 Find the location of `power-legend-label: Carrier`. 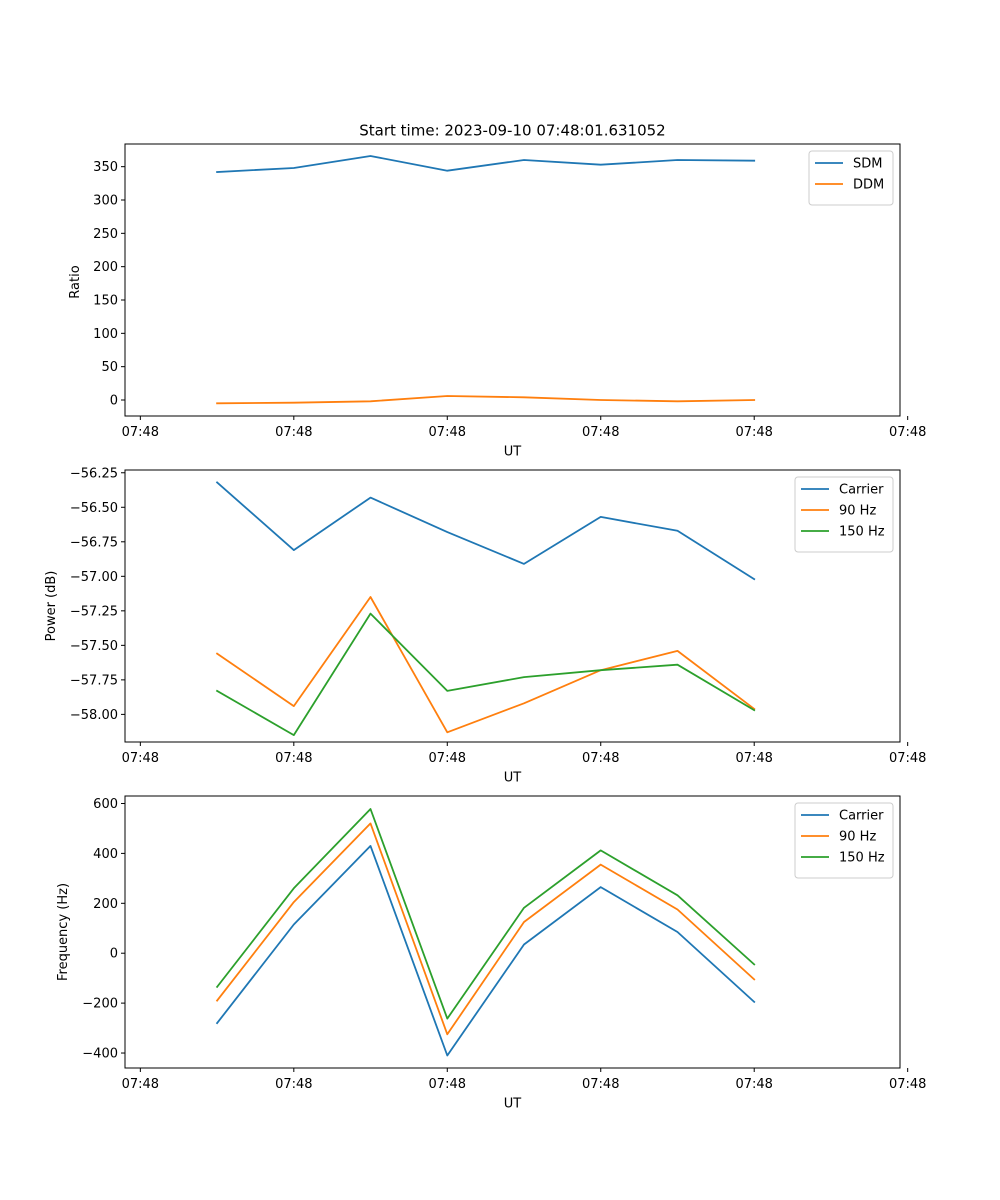

power-legend-label: Carrier is located at coordinates (861, 490).